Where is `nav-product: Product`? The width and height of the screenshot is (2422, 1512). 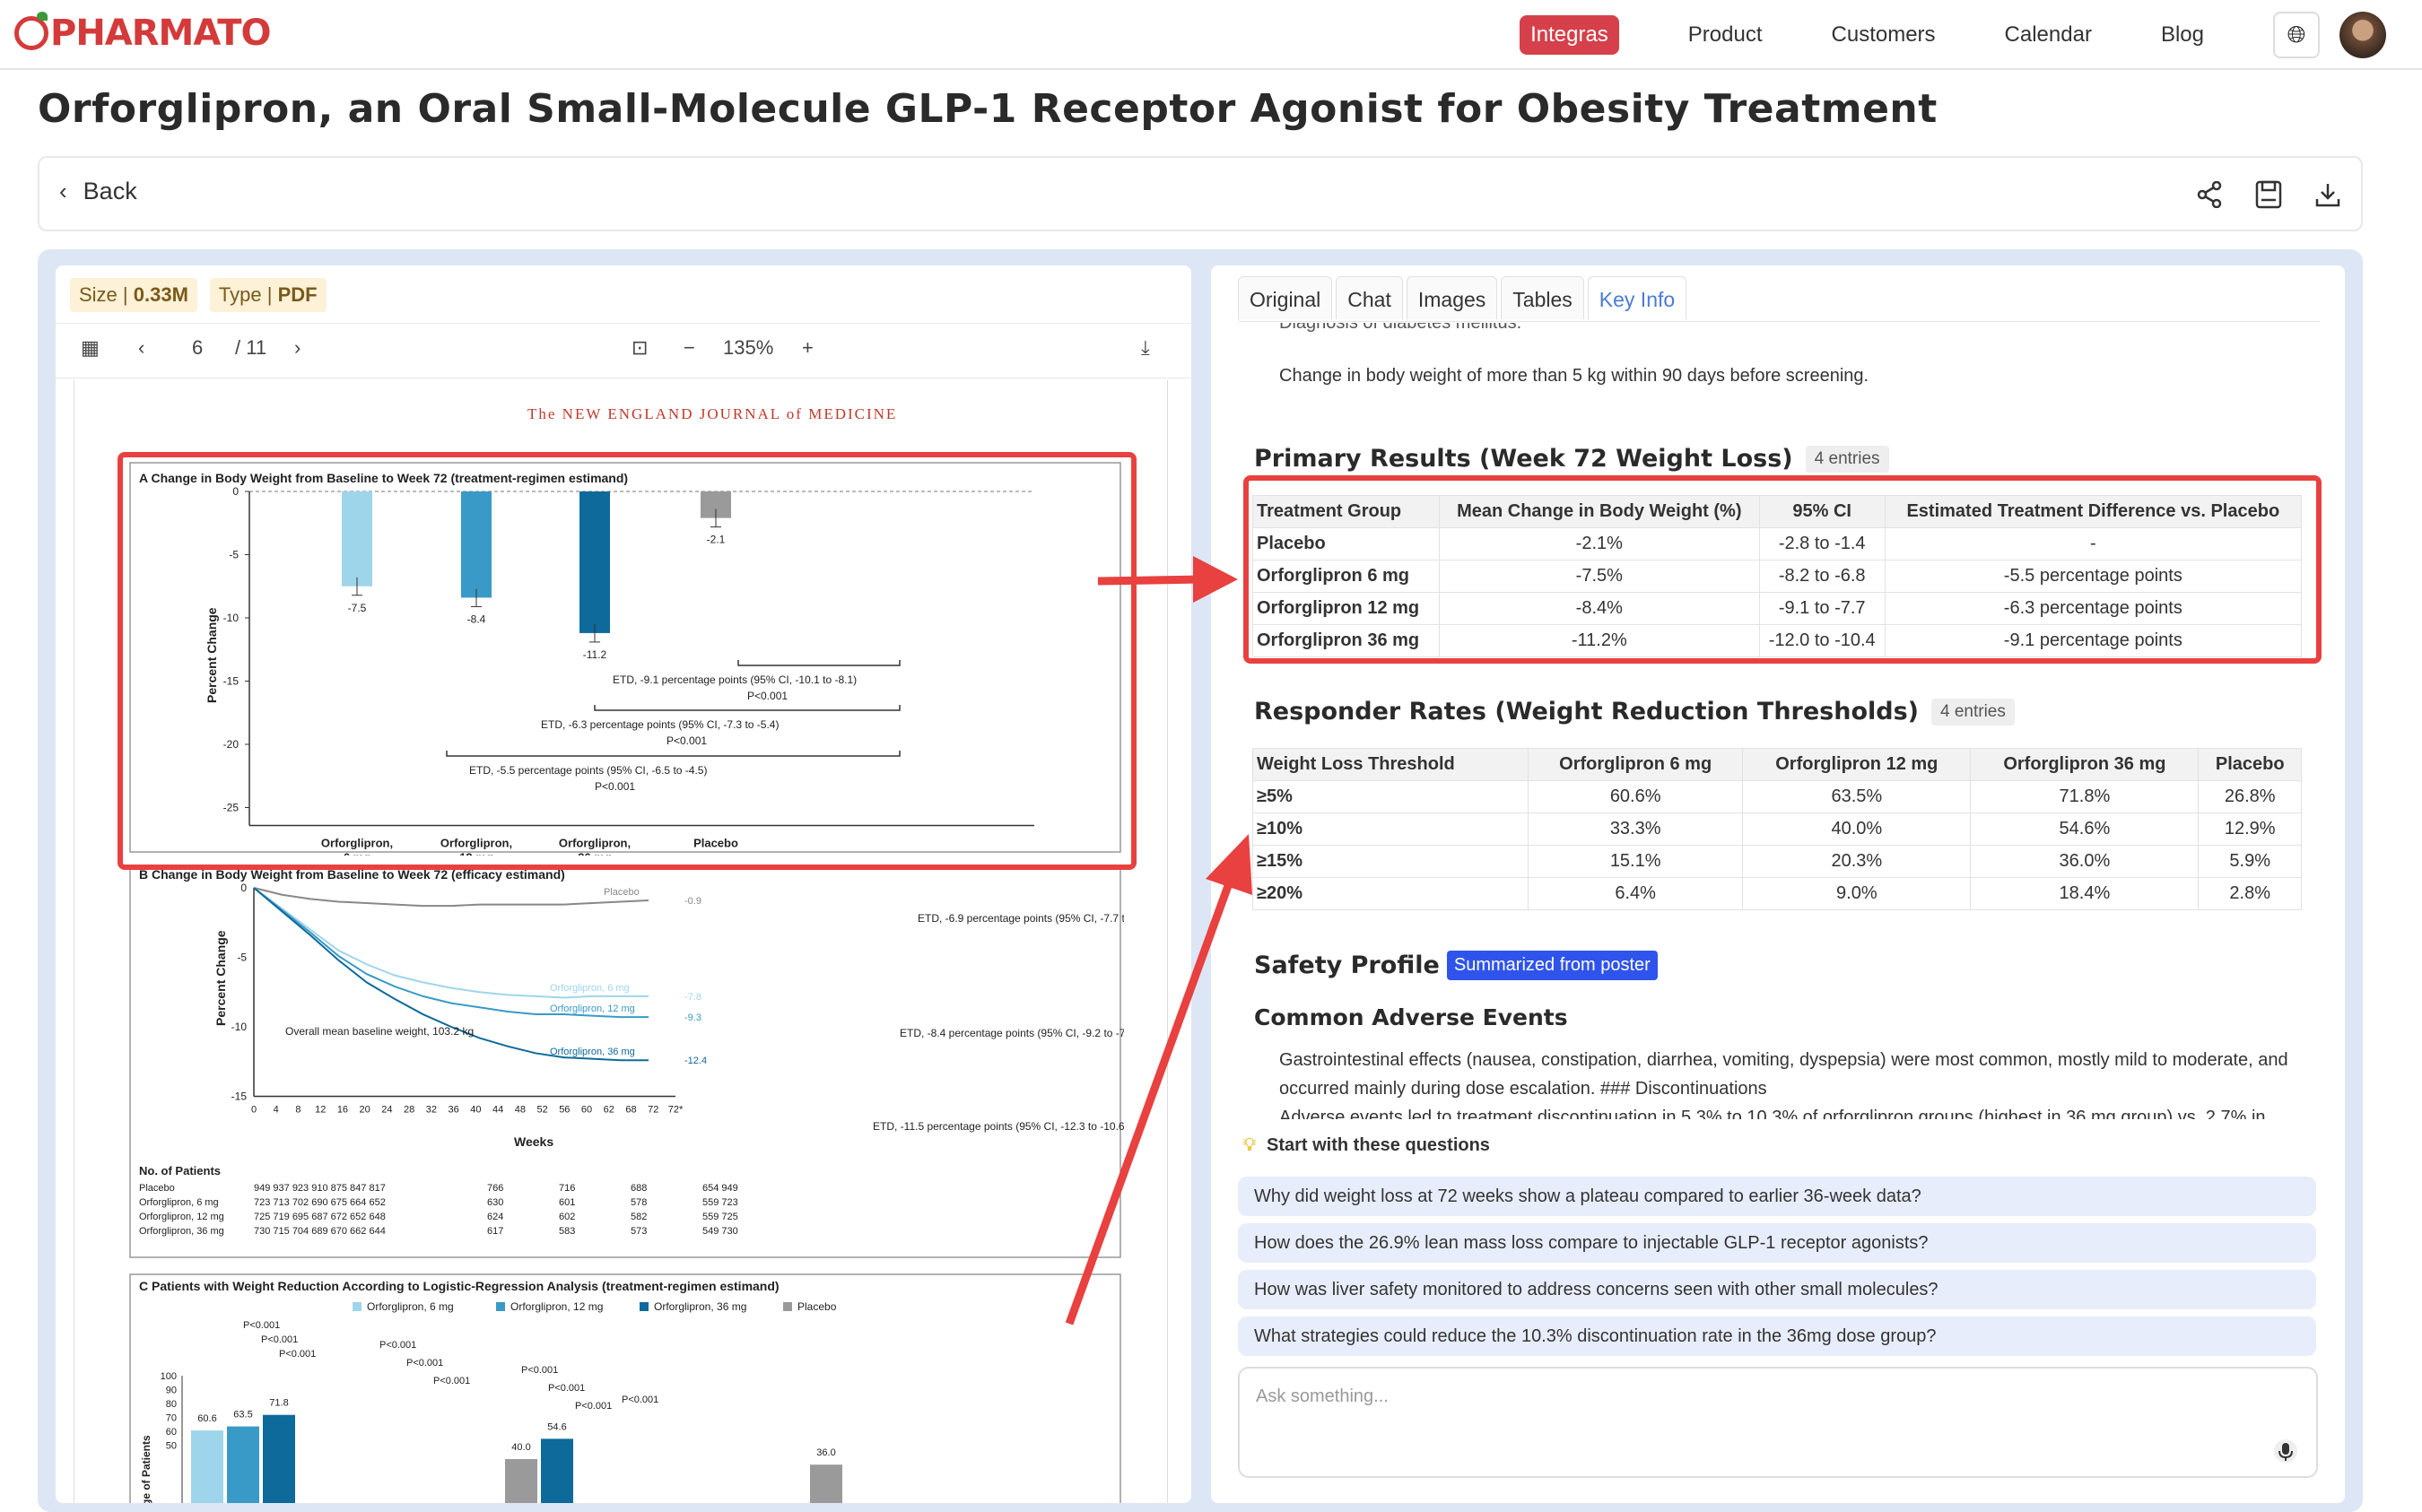 nav-product: Product is located at coordinates (1725, 34).